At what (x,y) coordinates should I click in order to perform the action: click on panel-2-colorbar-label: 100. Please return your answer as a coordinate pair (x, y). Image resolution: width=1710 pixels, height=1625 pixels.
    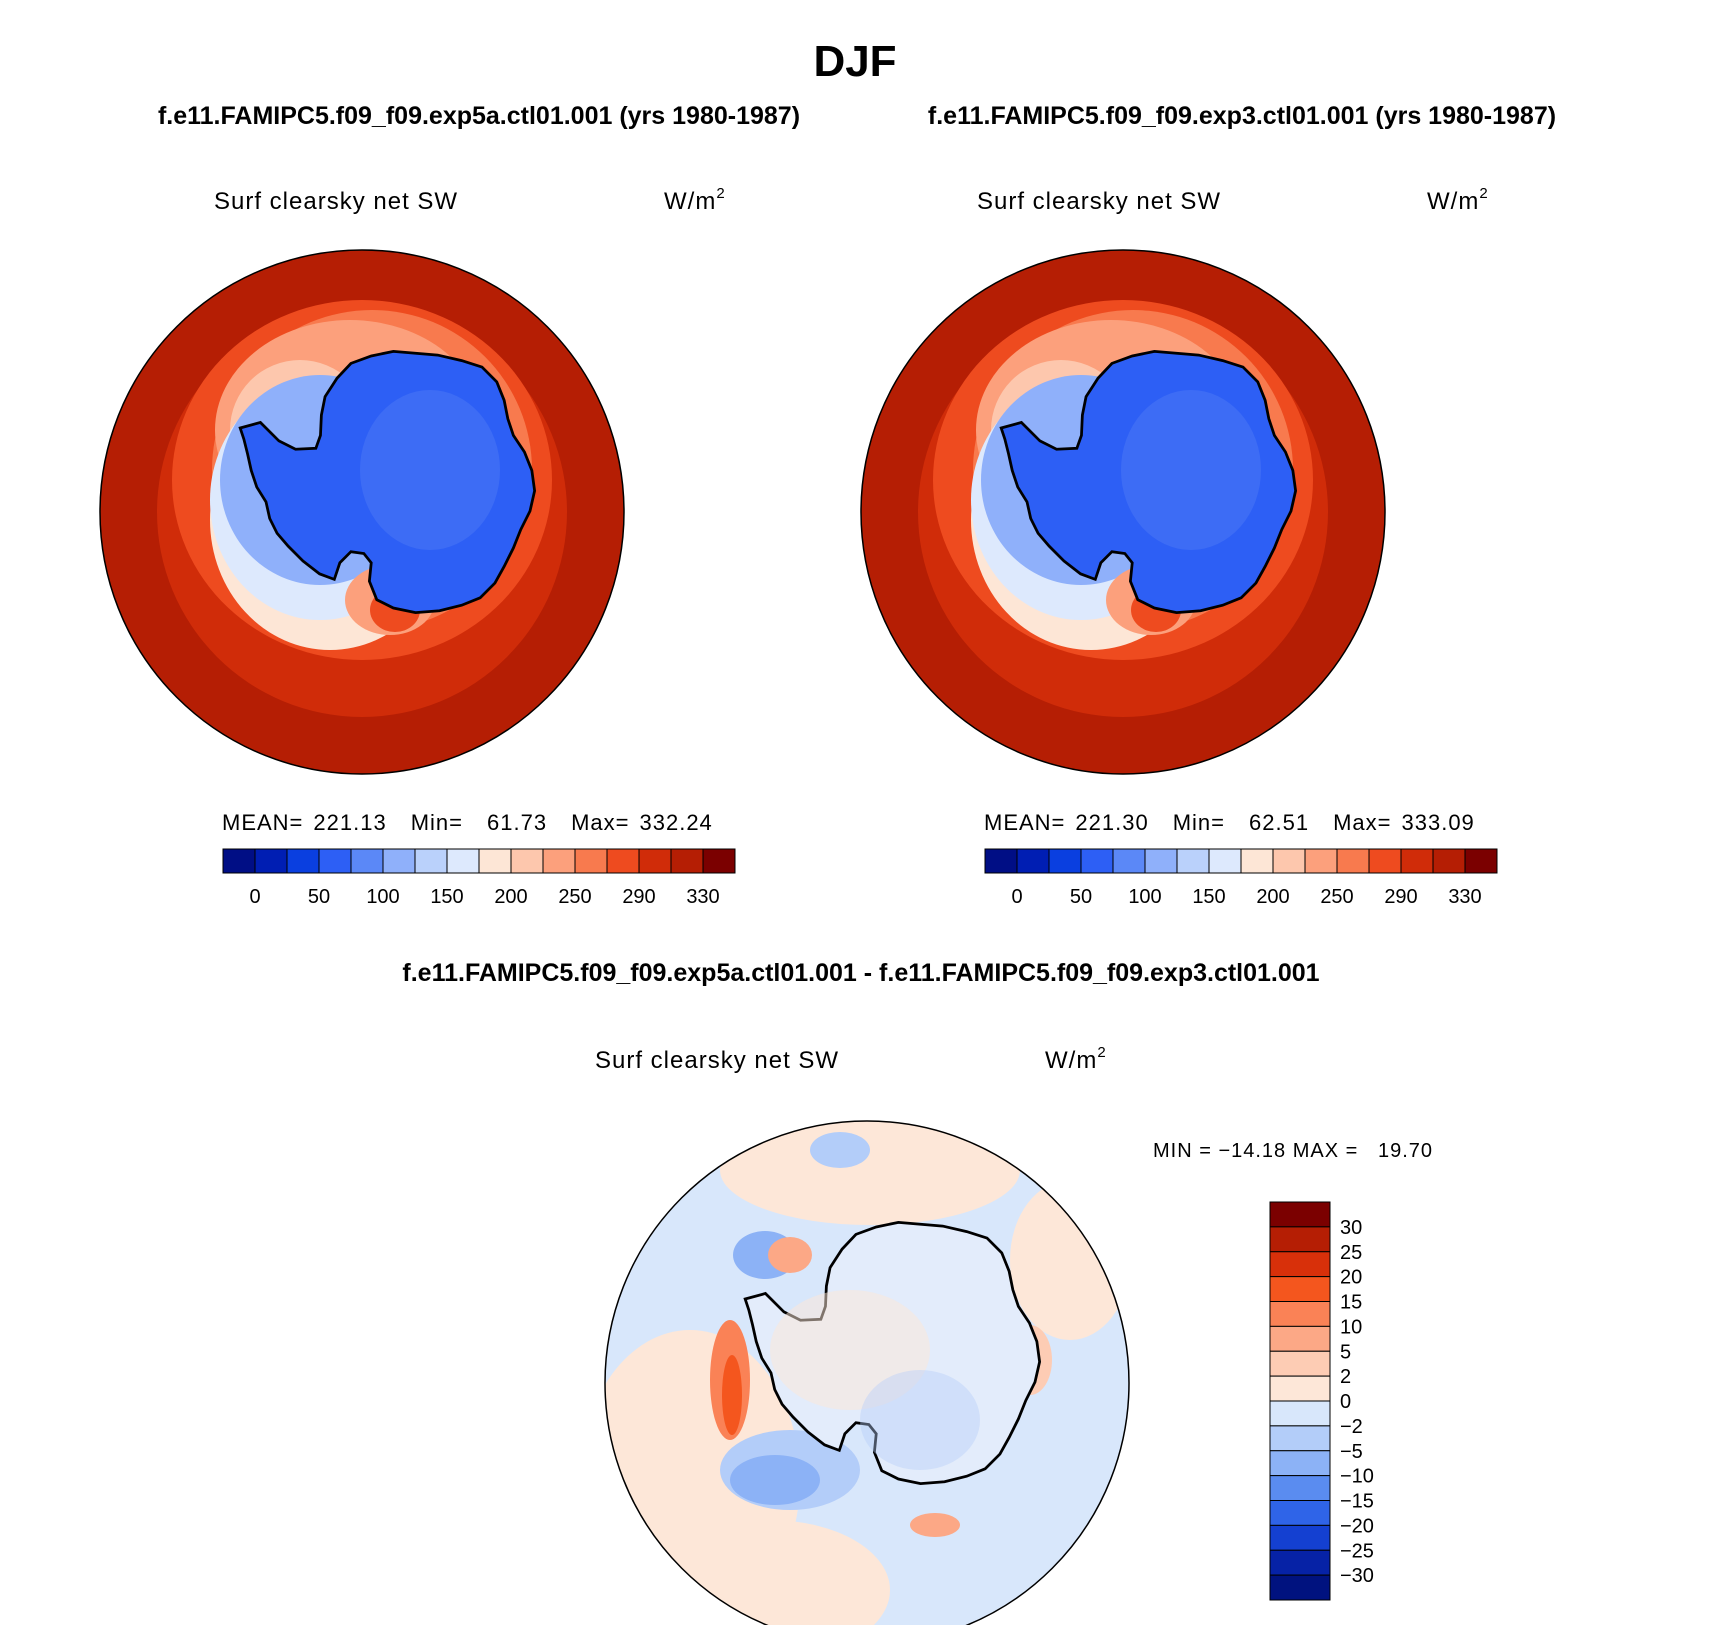
    Looking at the image, I should click on (1144, 897).